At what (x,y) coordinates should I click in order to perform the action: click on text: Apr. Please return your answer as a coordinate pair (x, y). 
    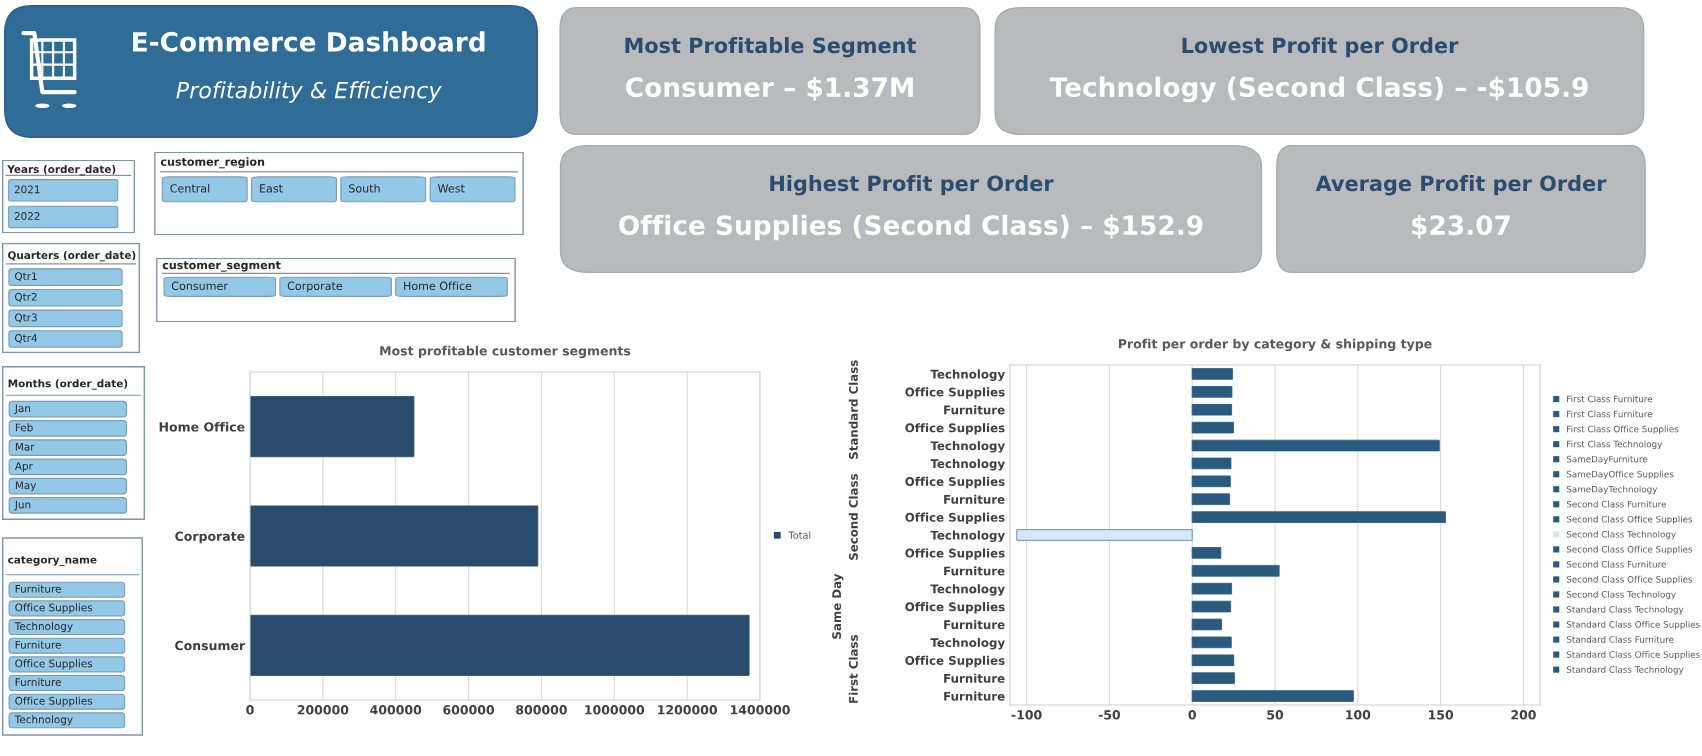
    Looking at the image, I should click on (23, 467).